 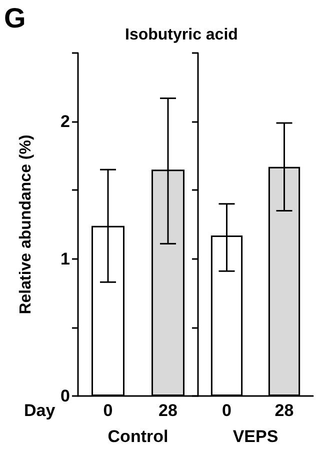 What do you see at coordinates (65, 396) in the screenshot?
I see `y-tick-label: 0` at bounding box center [65, 396].